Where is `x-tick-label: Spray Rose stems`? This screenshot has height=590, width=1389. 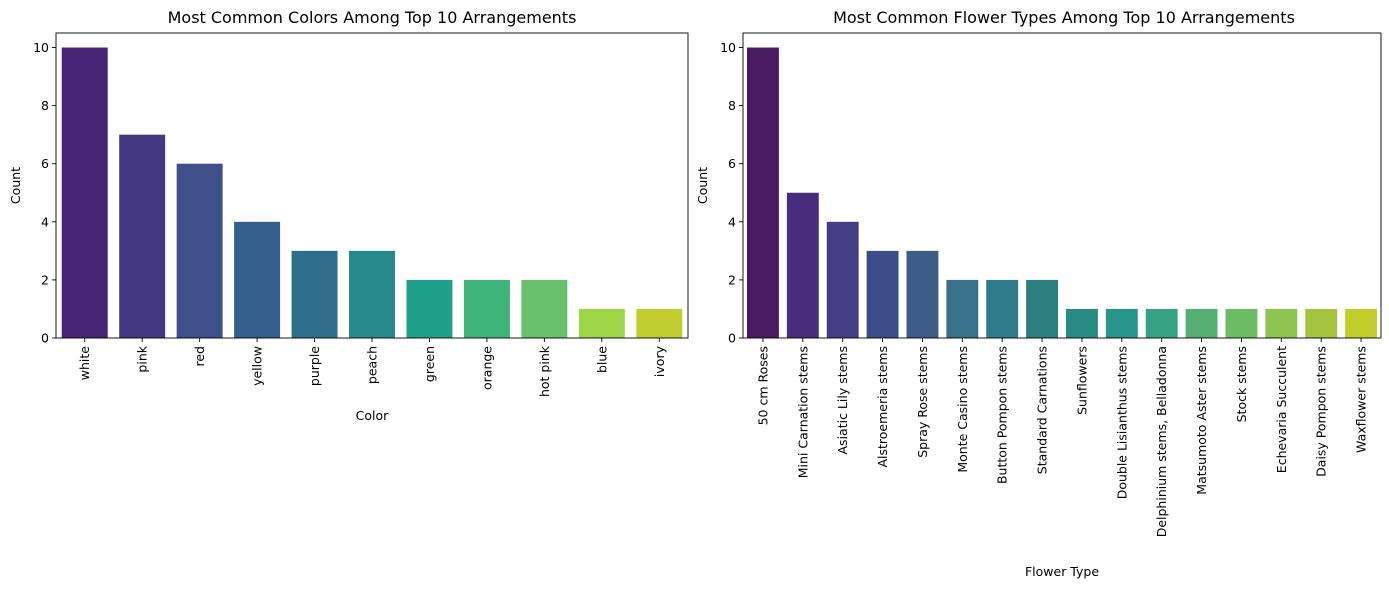 x-tick-label: Spray Rose stems is located at coordinates (922, 402).